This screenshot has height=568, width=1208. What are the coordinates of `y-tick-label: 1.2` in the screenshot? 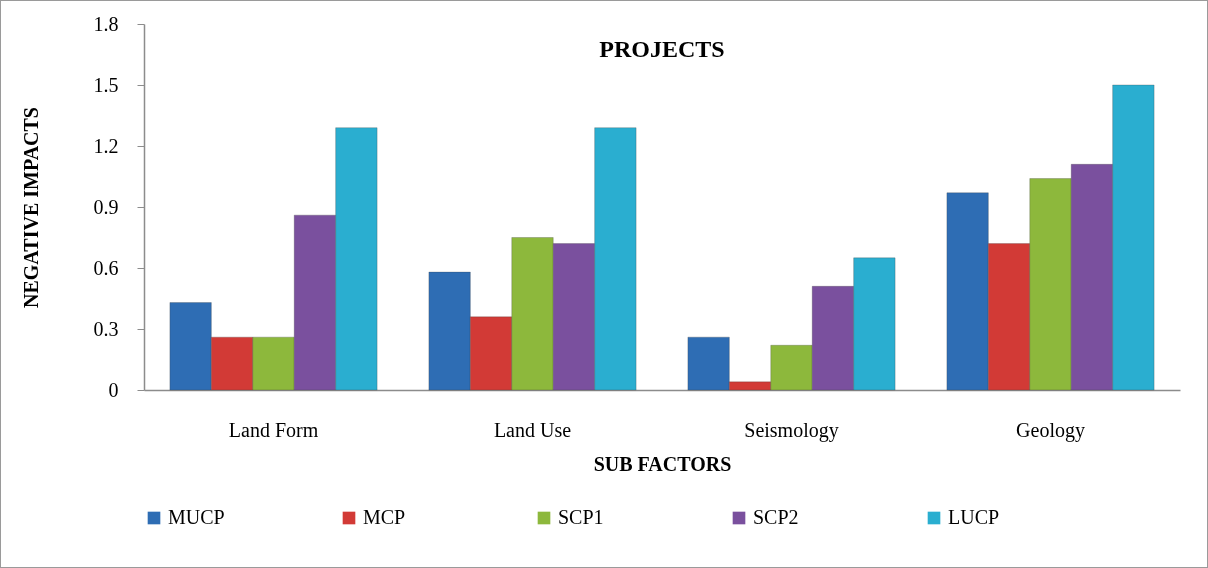 It's located at (106, 145).